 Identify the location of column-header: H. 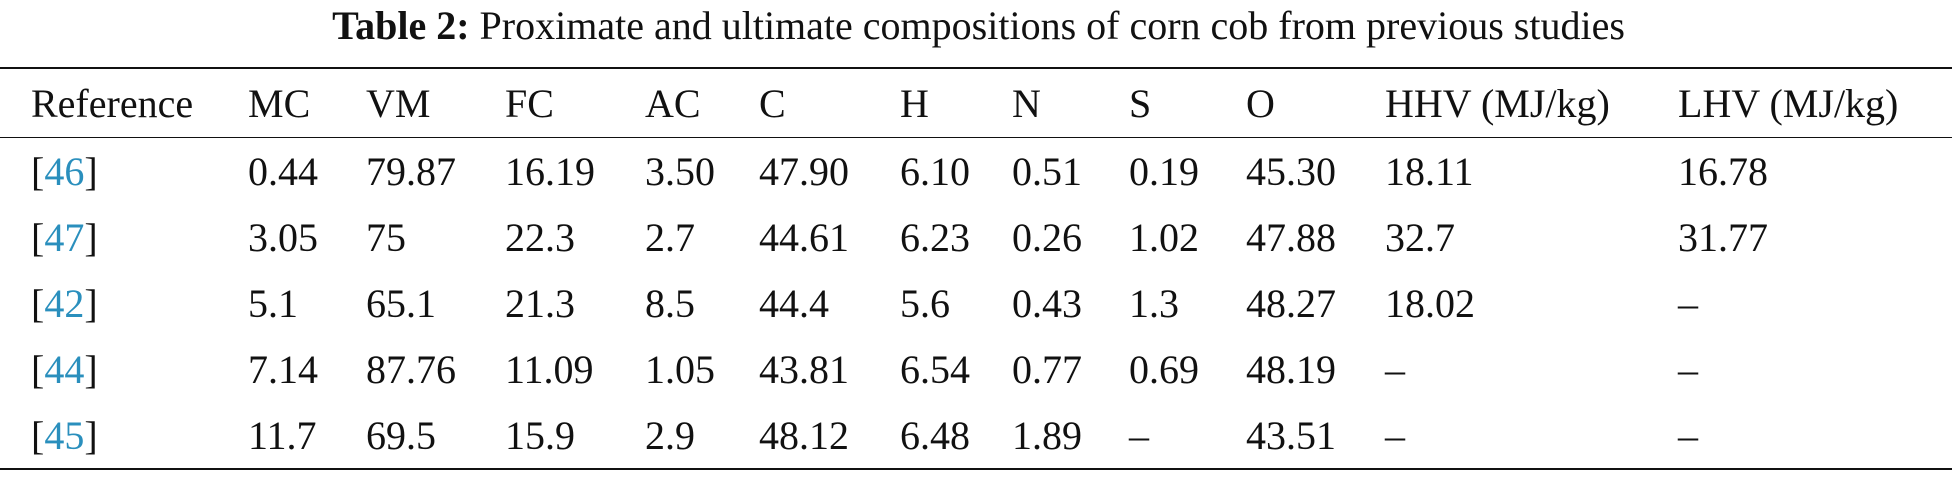
(914, 103).